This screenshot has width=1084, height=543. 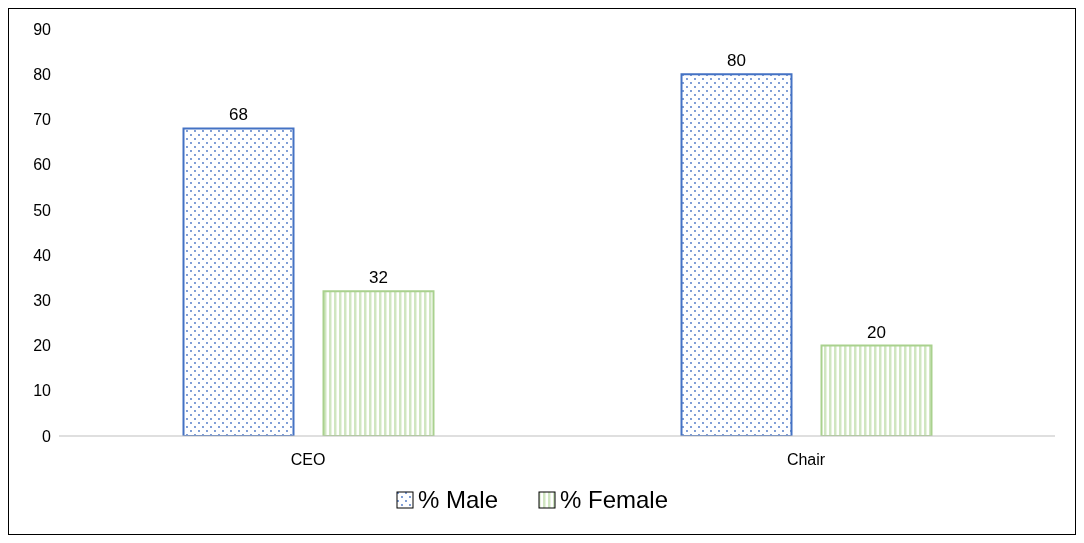 What do you see at coordinates (47, 436) in the screenshot?
I see `y-tick-label: 0` at bounding box center [47, 436].